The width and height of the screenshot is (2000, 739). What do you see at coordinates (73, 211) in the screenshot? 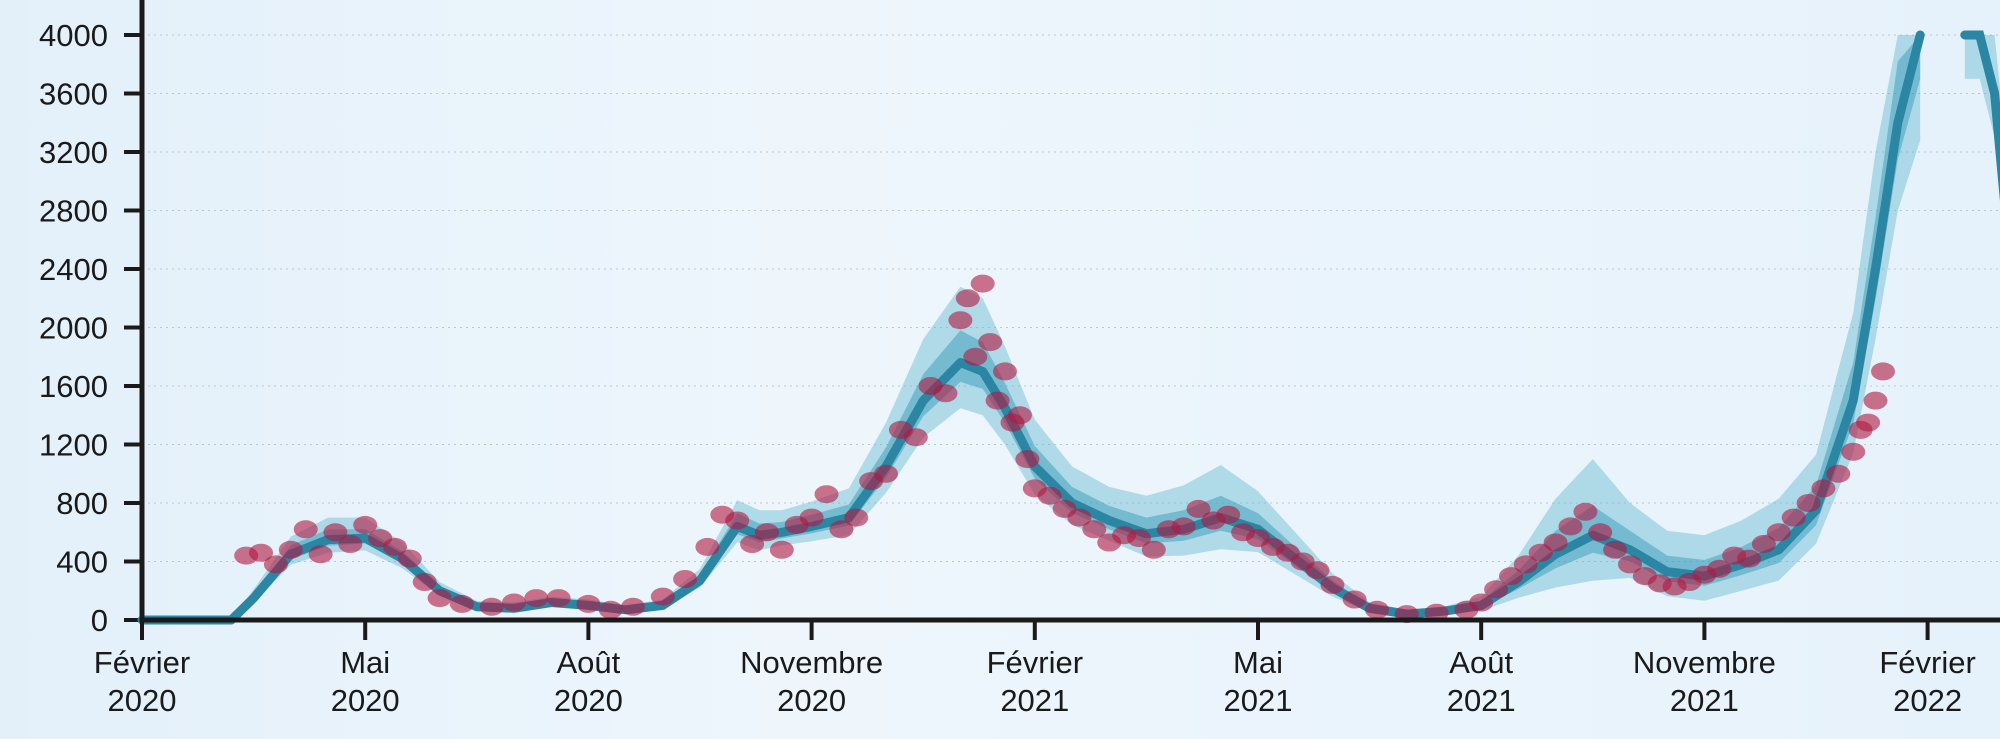
I see `y-tick-label-2800: 2800` at bounding box center [73, 211].